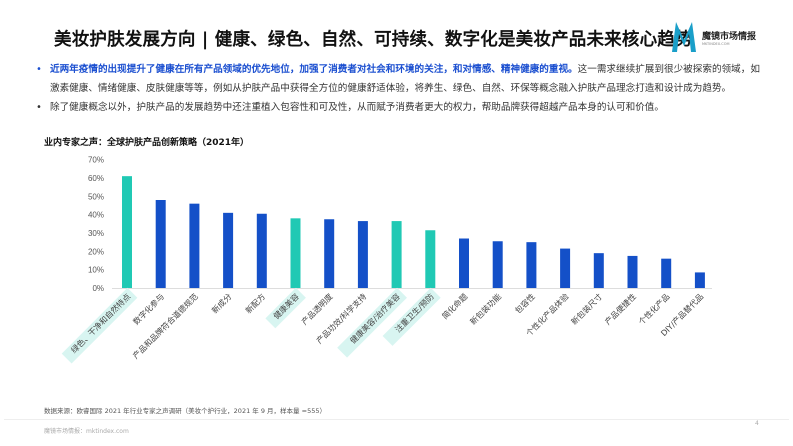  I want to click on x-tick-label: 个性化产品, so click(653, 308).